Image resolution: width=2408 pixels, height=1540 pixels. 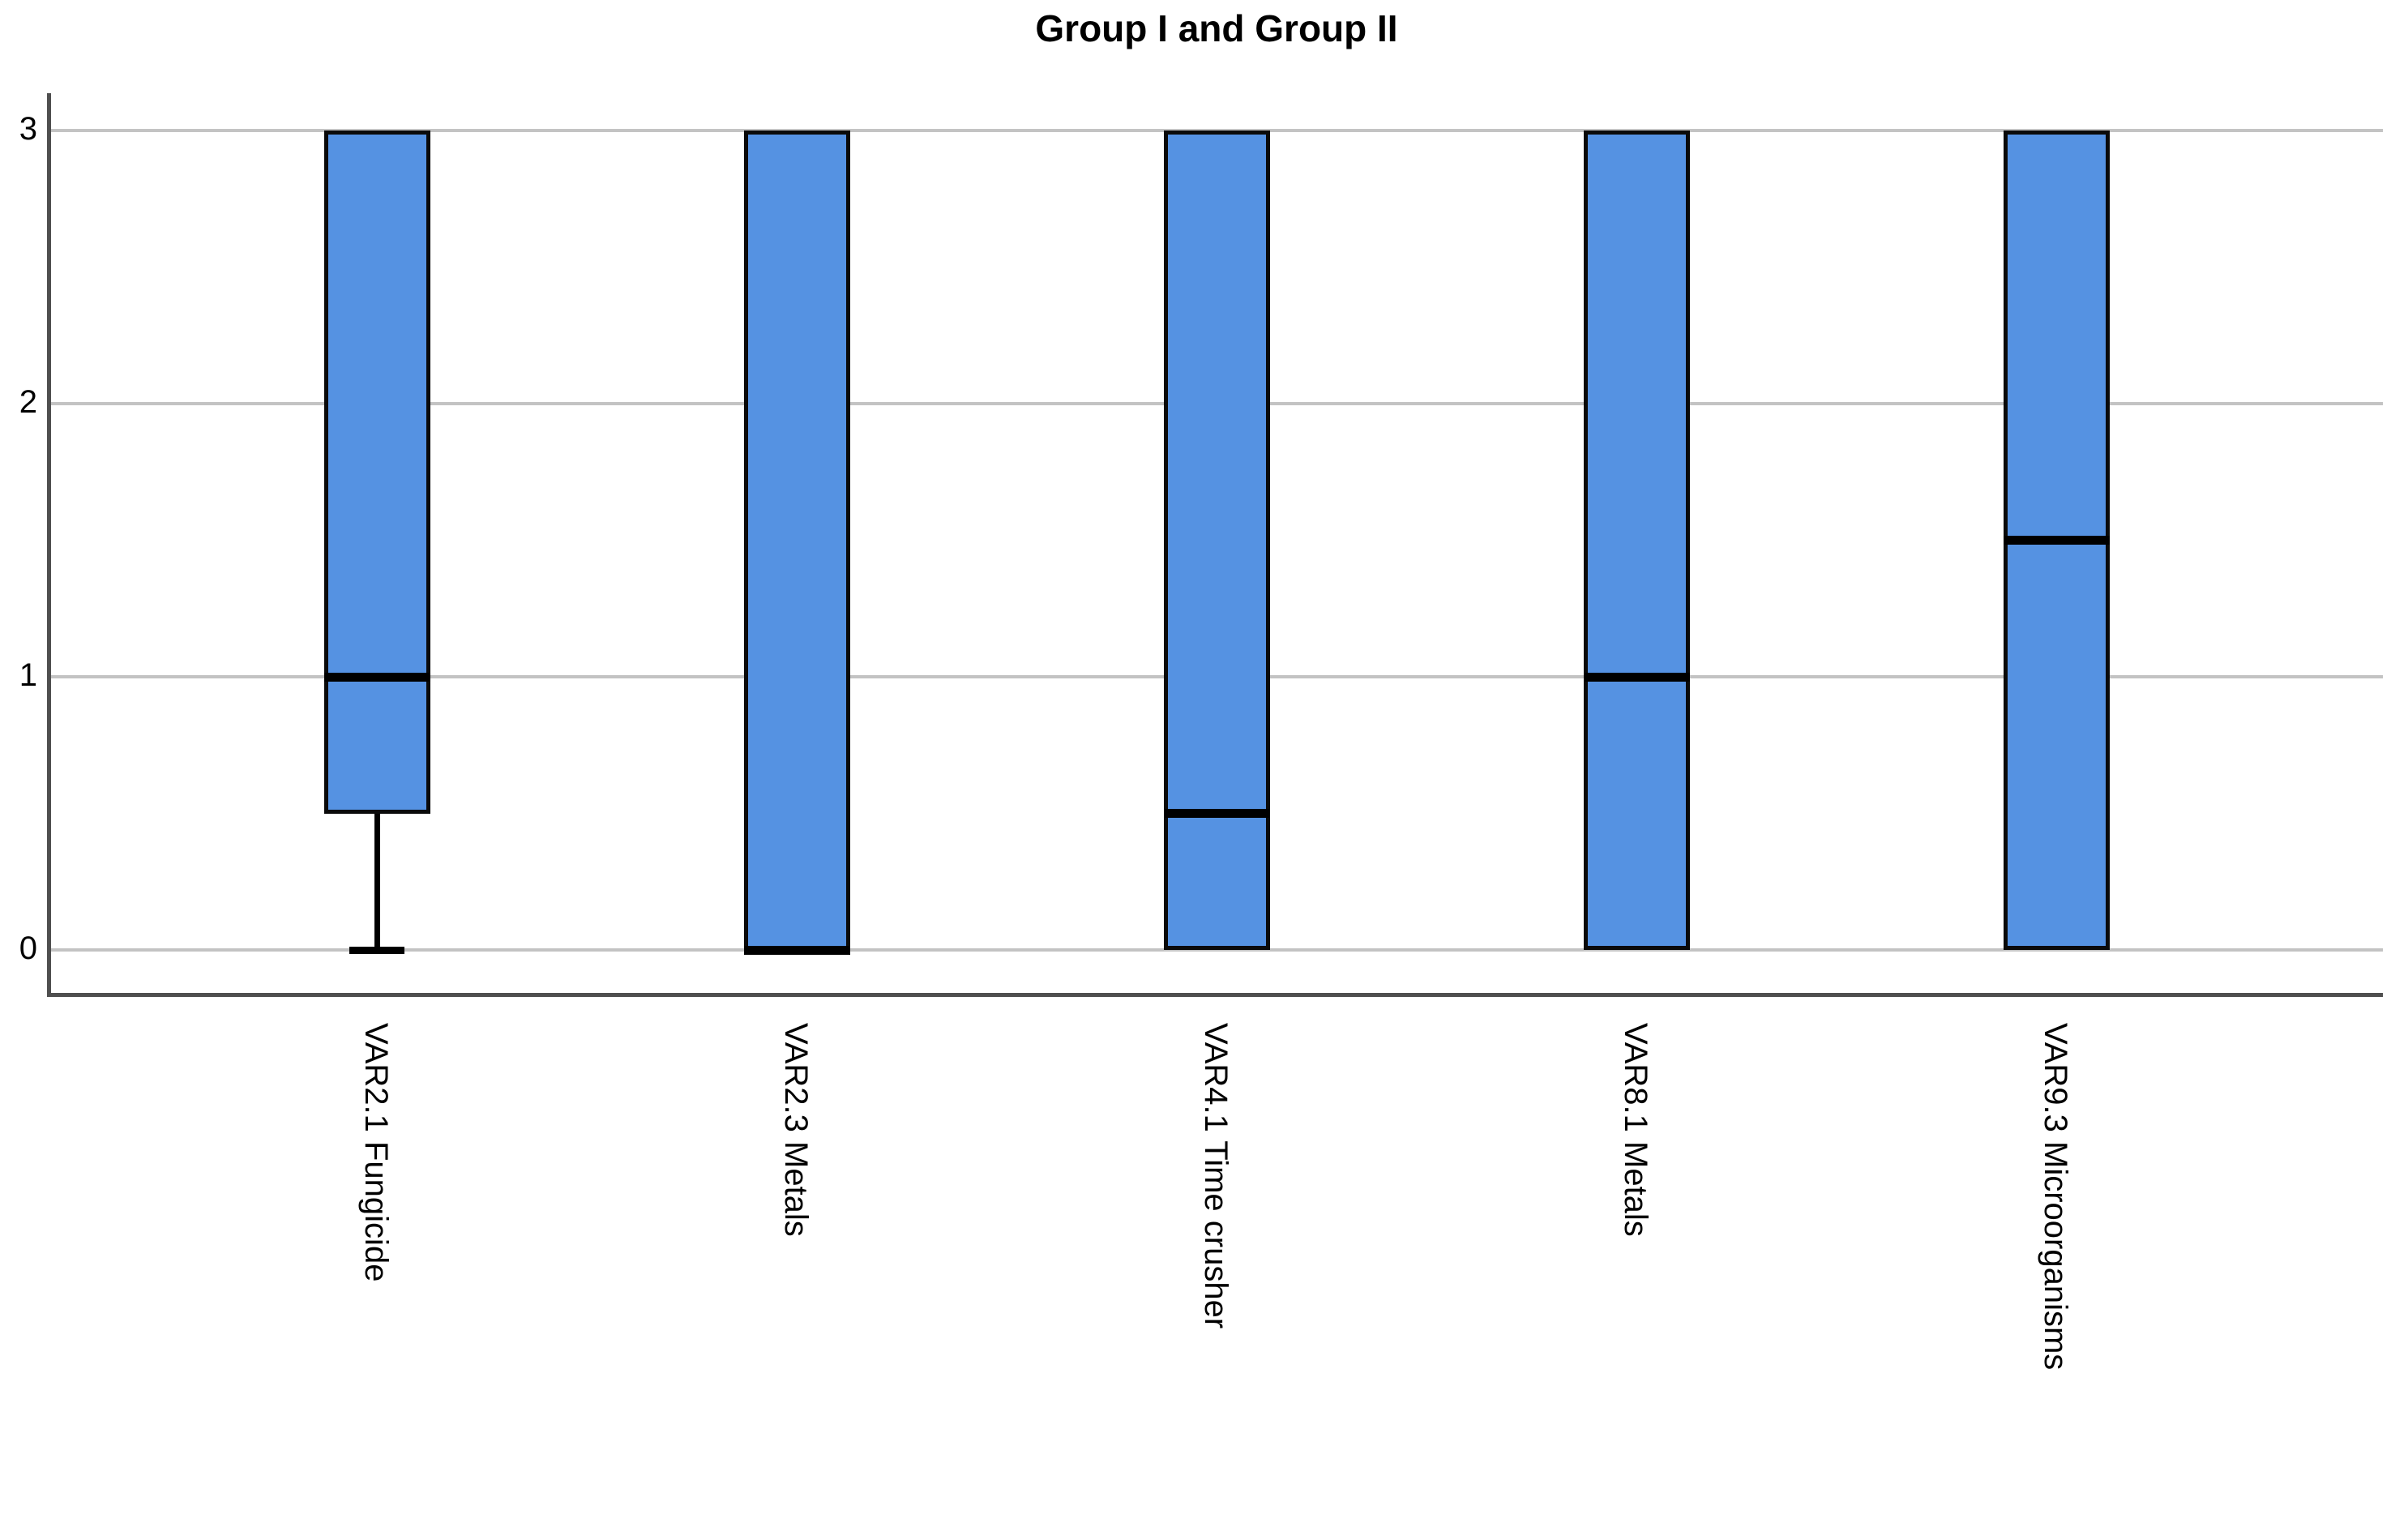 What do you see at coordinates (1216, 28) in the screenshot?
I see `chart-title: Group I and Group II` at bounding box center [1216, 28].